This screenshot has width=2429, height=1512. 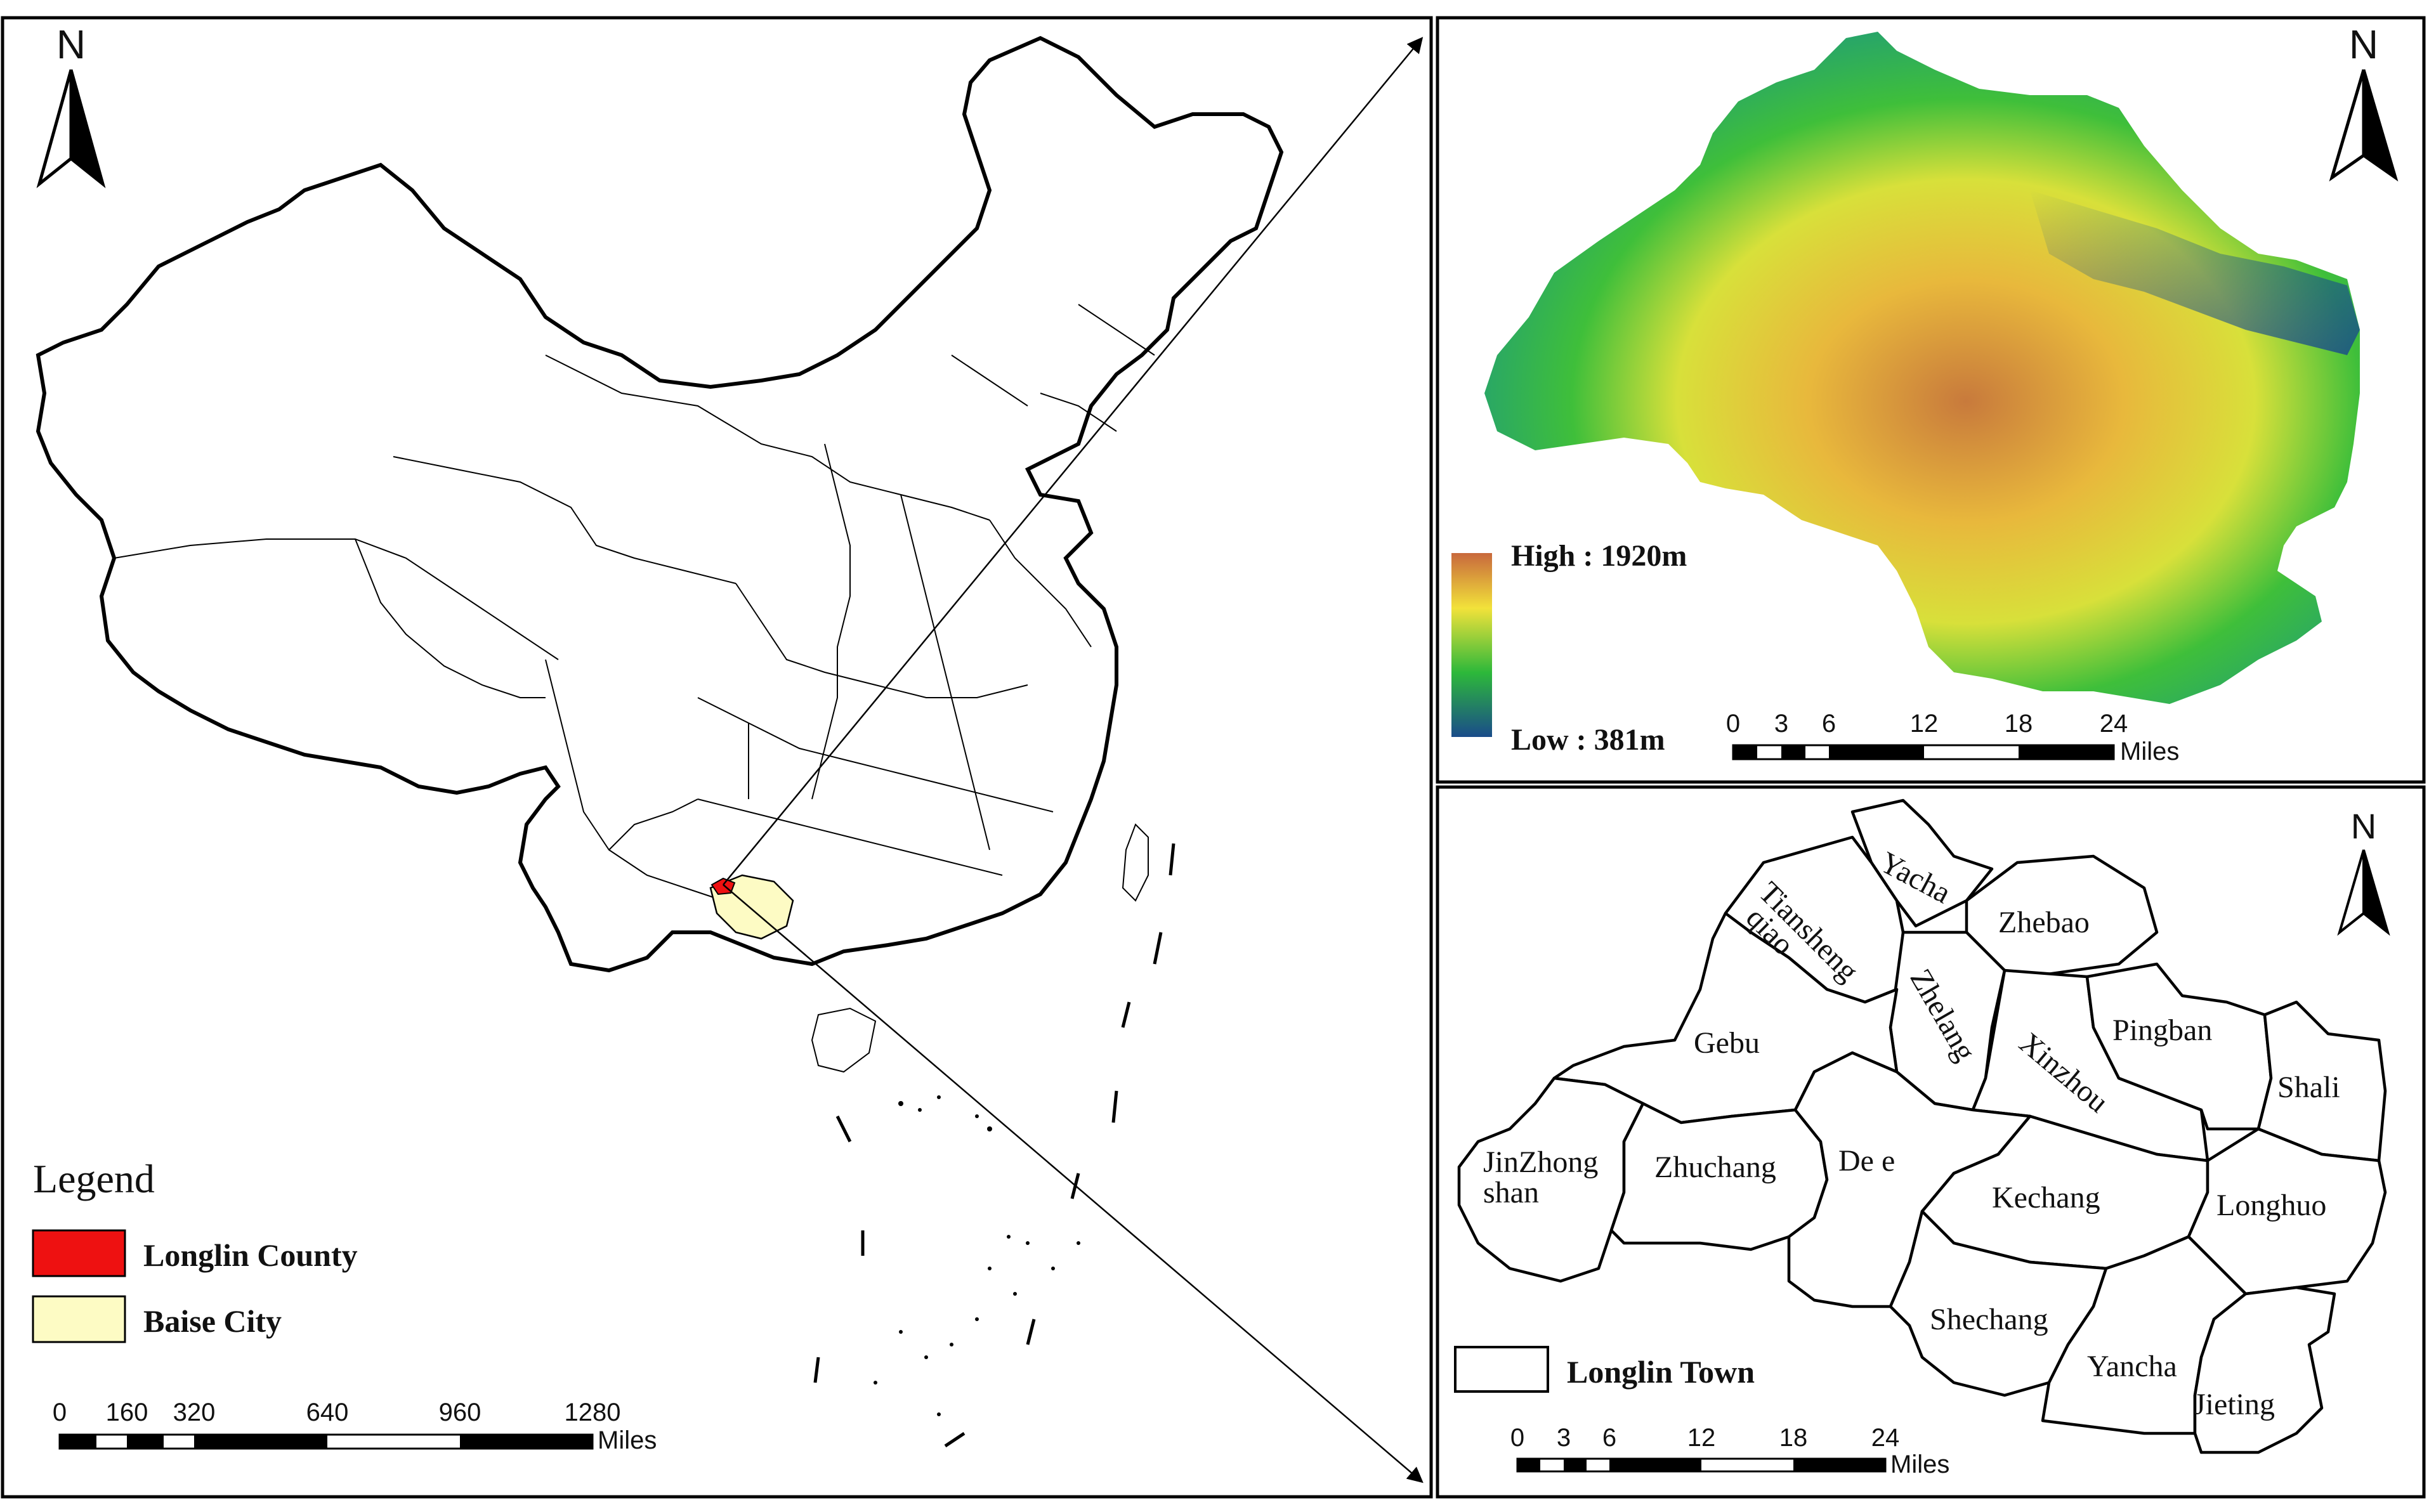 What do you see at coordinates (79, 1253) in the screenshot?
I see `legend-swatch-longlin` at bounding box center [79, 1253].